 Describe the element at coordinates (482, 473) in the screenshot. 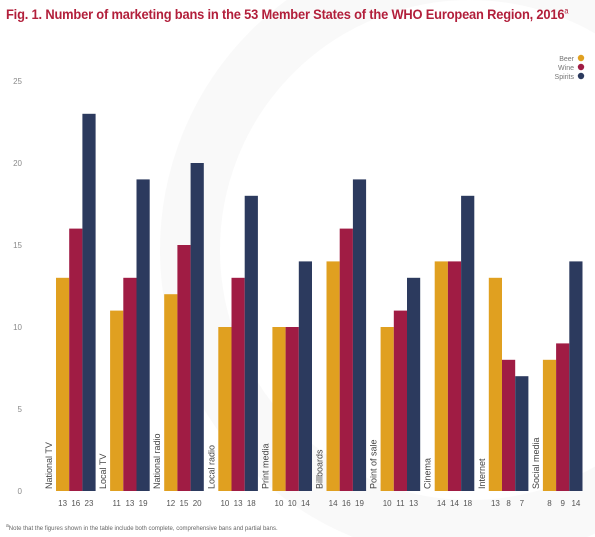

I see `category-label: Internet` at that location.